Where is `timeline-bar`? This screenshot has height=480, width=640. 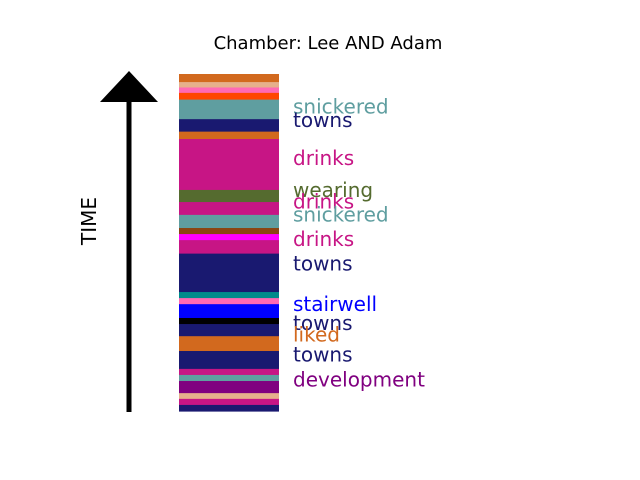
timeline-bar is located at coordinates (229, 243).